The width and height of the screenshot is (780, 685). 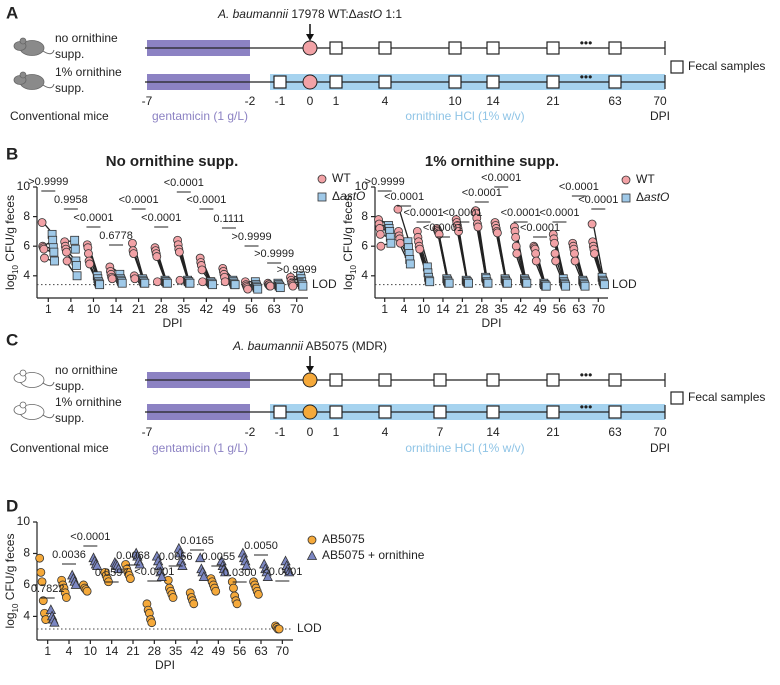 I want to click on day-label: -7, so click(x=147, y=432).